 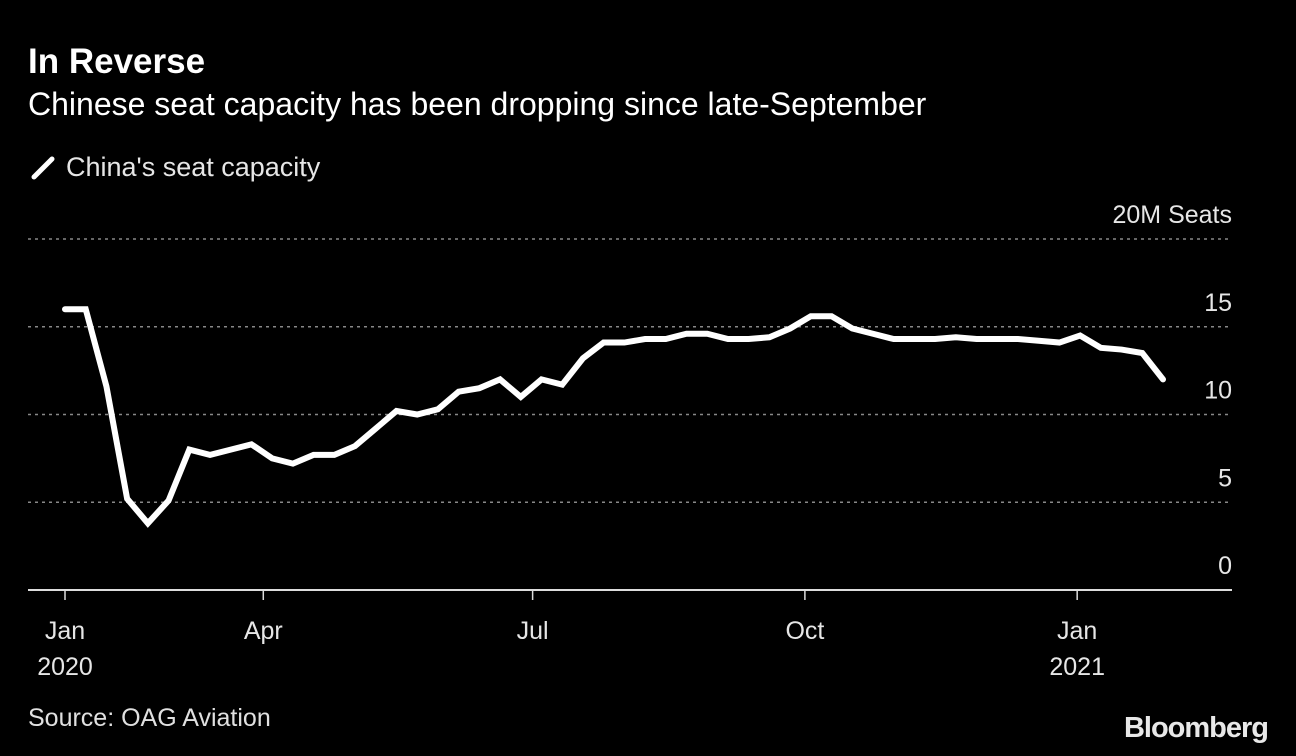 I want to click on legend-label: China's seat capacity, so click(x=193, y=167).